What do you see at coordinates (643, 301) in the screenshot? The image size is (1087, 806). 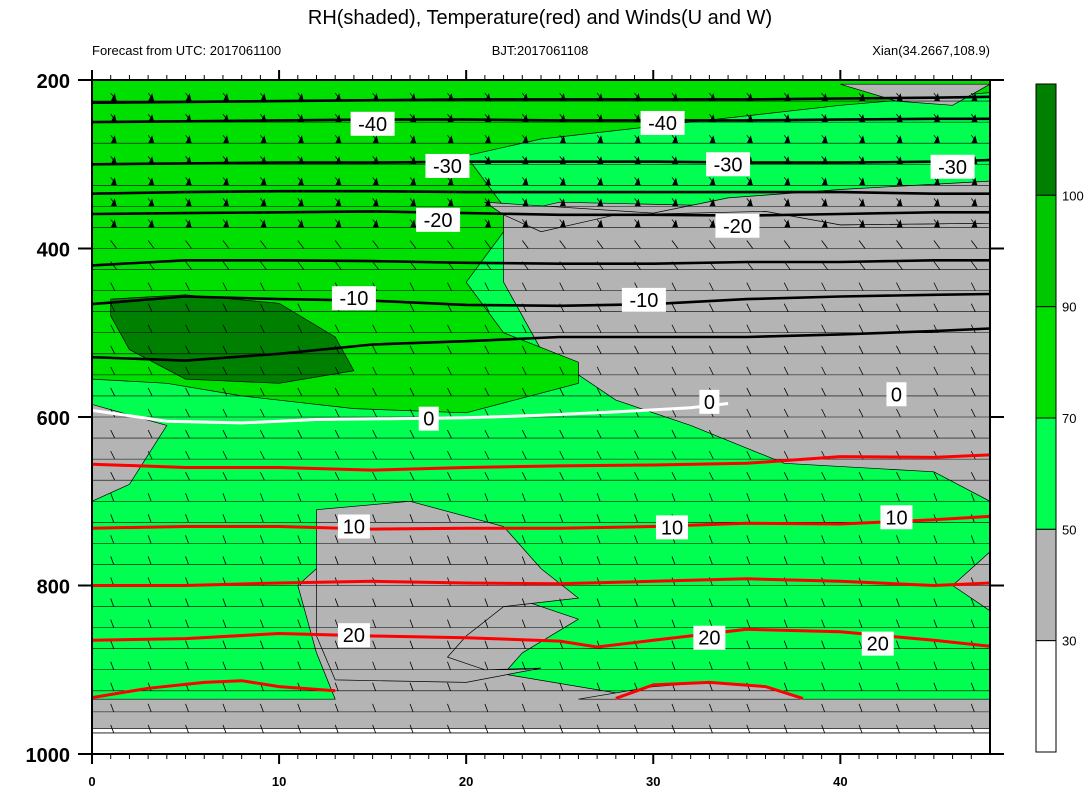 I see `contour-label-text: -10` at bounding box center [643, 301].